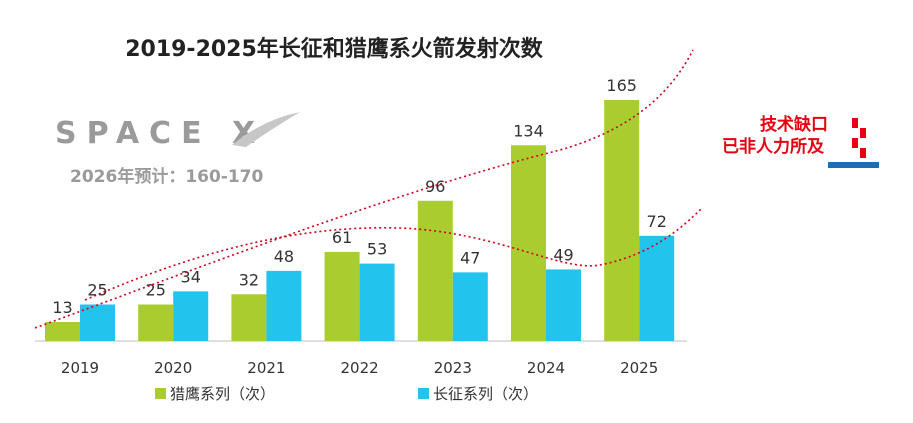 This screenshot has height=423, width=913. I want to click on x-tick-labels-group: 2019 2020 2021 2022 2023 2024 2025, so click(359, 368).